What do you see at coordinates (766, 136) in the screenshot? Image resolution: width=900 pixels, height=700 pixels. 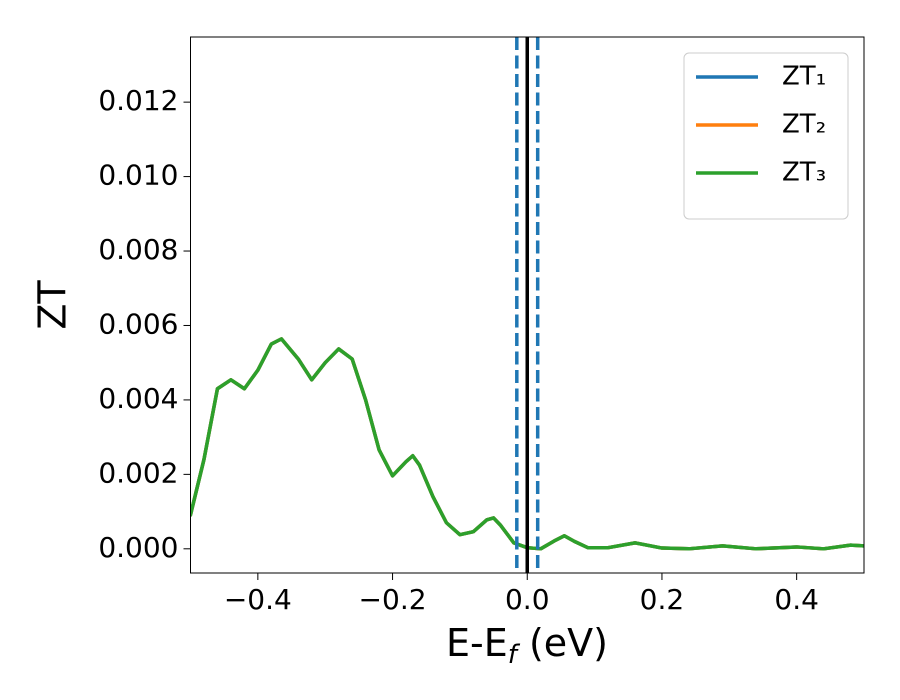 I see `legend-box` at bounding box center [766, 136].